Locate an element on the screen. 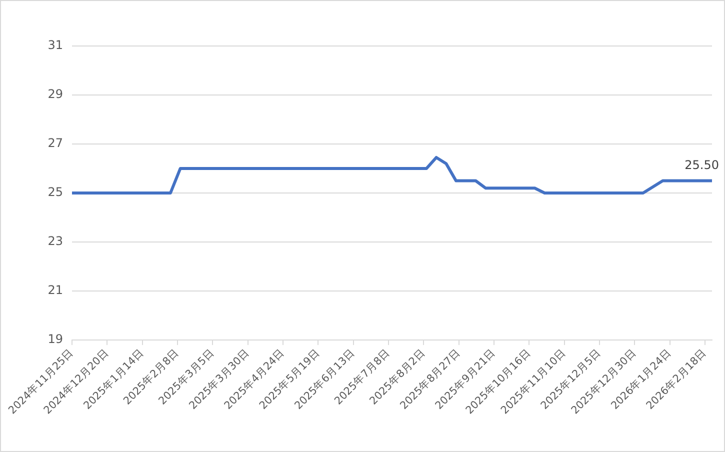  y-tick-label: 29 is located at coordinates (55, 94).